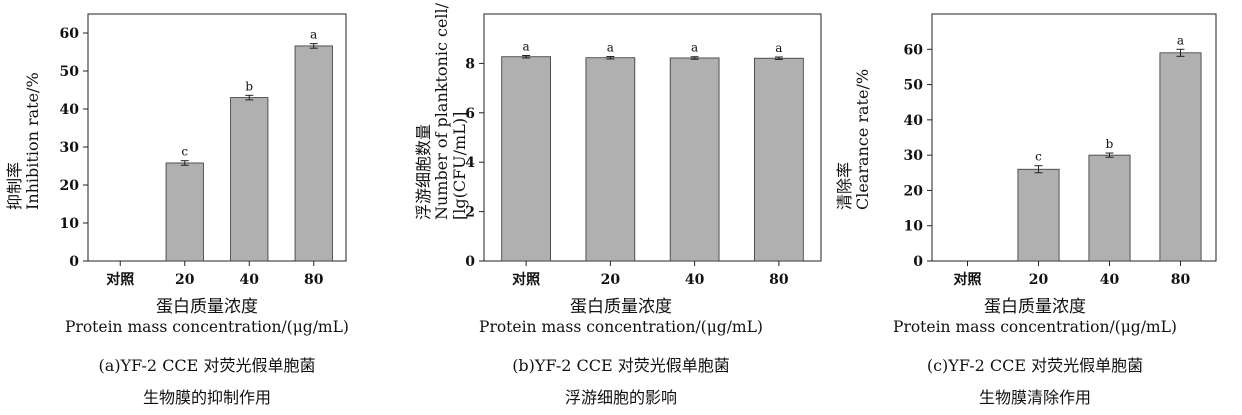  Describe the element at coordinates (1035, 327) in the screenshot. I see `chart-c-x-label-en: Protein mass concentration/(μg/mL)` at that location.